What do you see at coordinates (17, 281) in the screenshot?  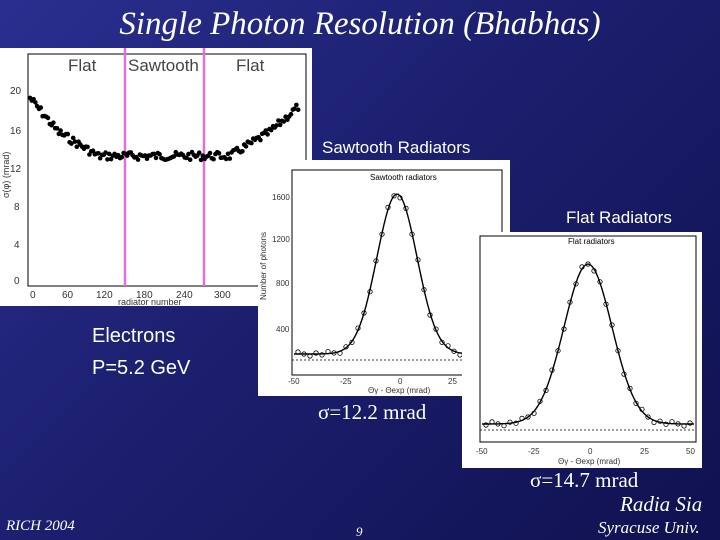 I see `y-tick: 0` at bounding box center [17, 281].